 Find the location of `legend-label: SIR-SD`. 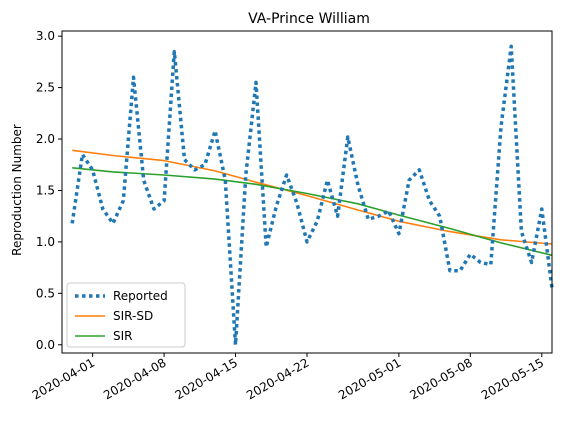

legend-label: SIR-SD is located at coordinates (133, 316).